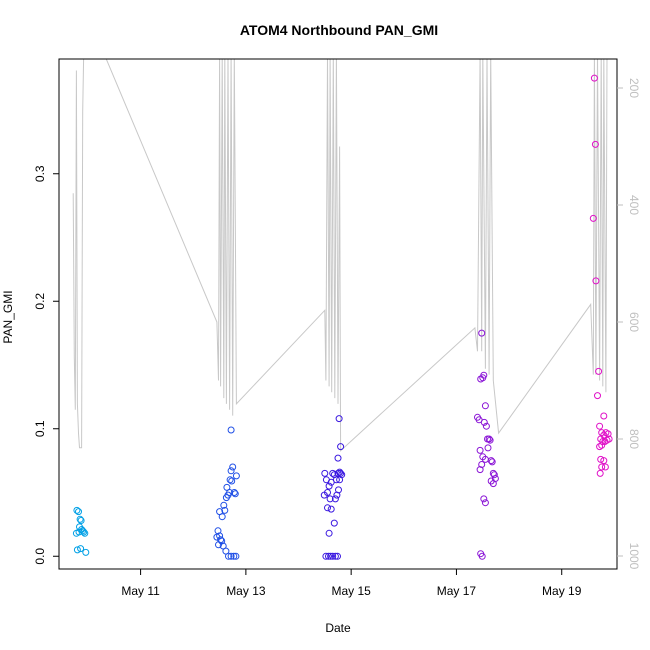 This screenshot has width=650, height=650. Describe the element at coordinates (339, 30) in the screenshot. I see `chart-title: ATOM4 Northbound PAN_GMI` at that location.